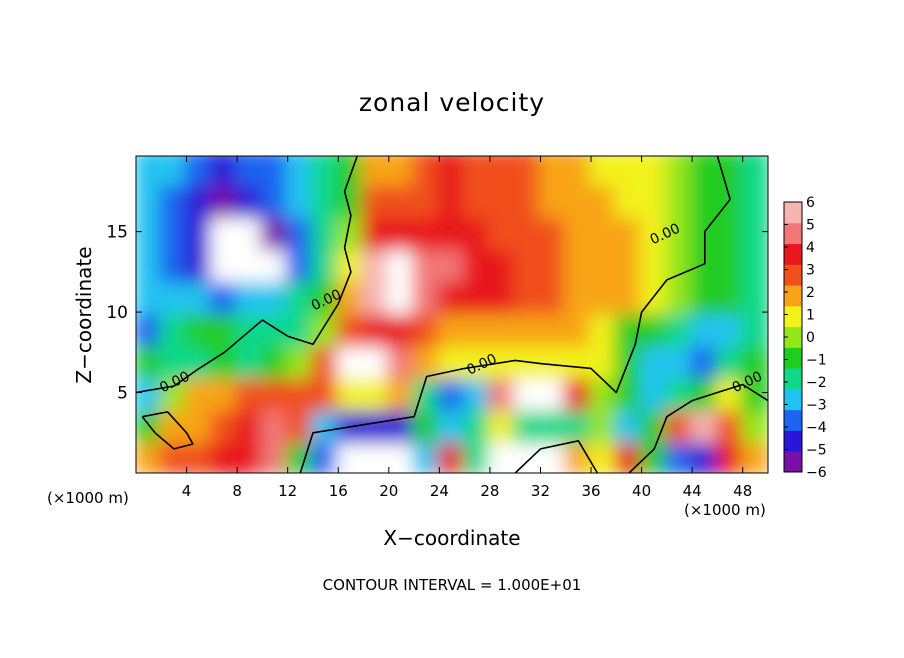 This screenshot has width=904, height=658. I want to click on x-tick-label: 28, so click(489, 491).